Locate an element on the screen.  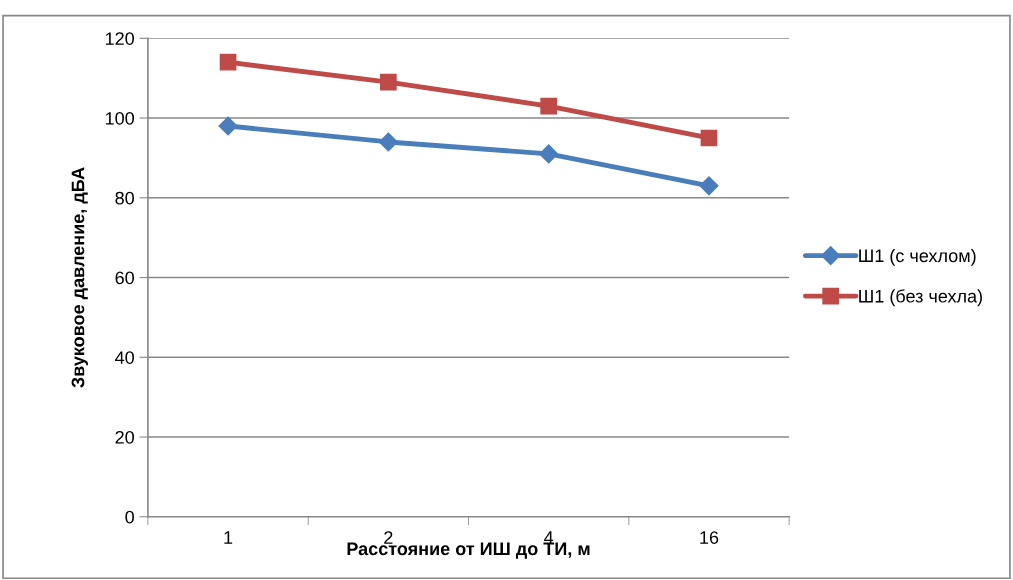
y-tick-label: 80 is located at coordinates (124, 198).